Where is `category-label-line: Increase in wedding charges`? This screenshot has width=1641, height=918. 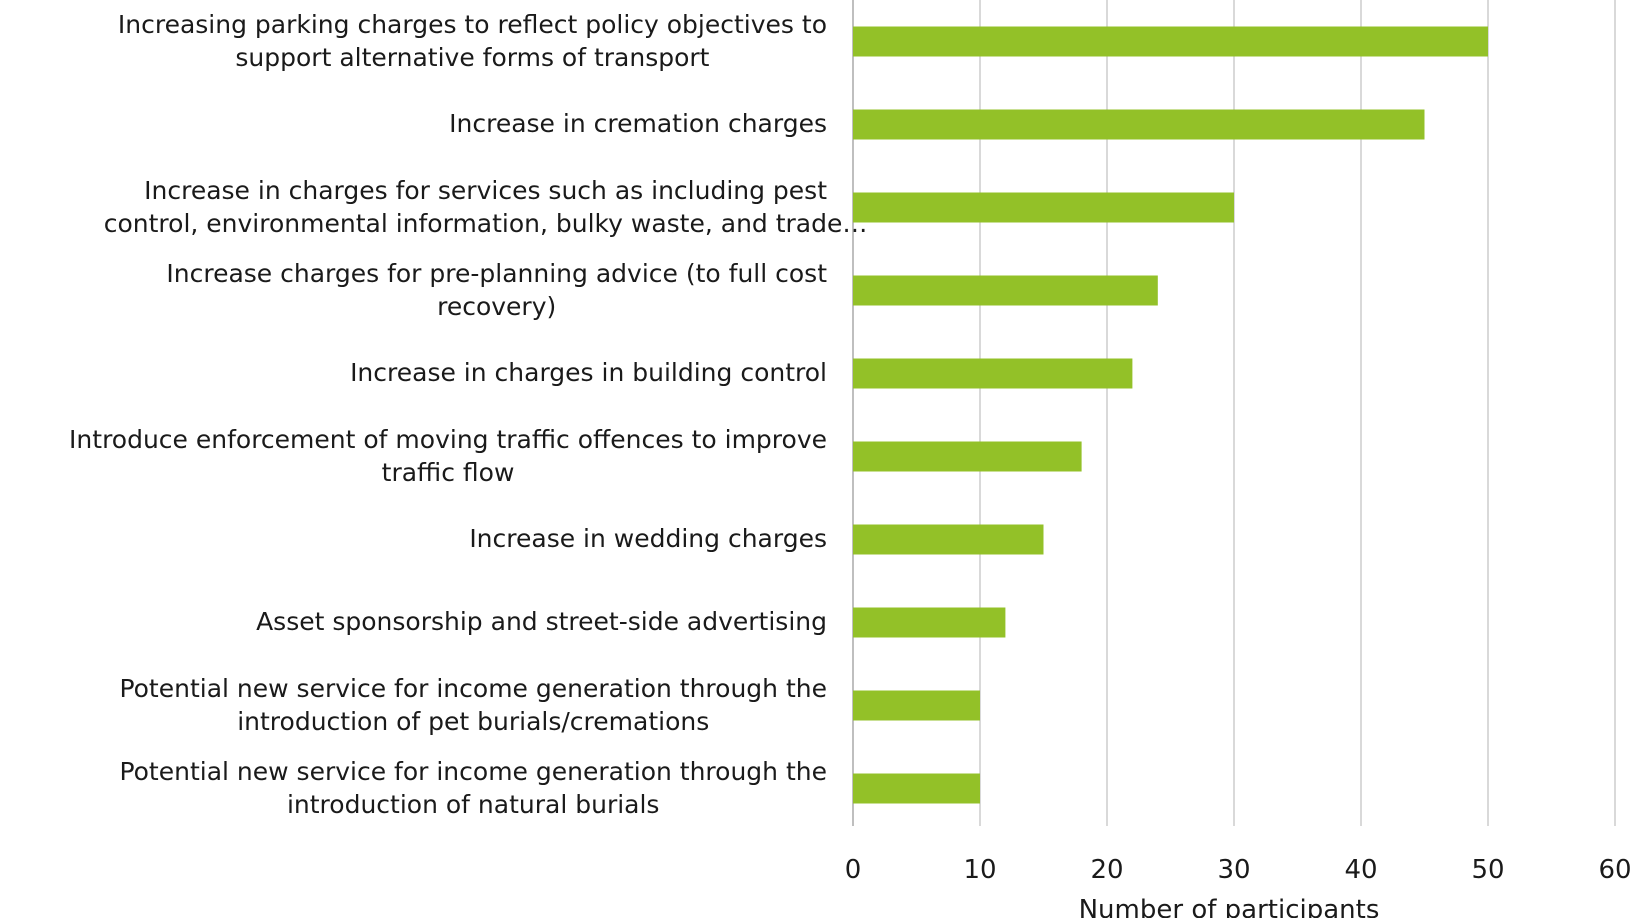 category-label-line: Increase in wedding charges is located at coordinates (648, 538).